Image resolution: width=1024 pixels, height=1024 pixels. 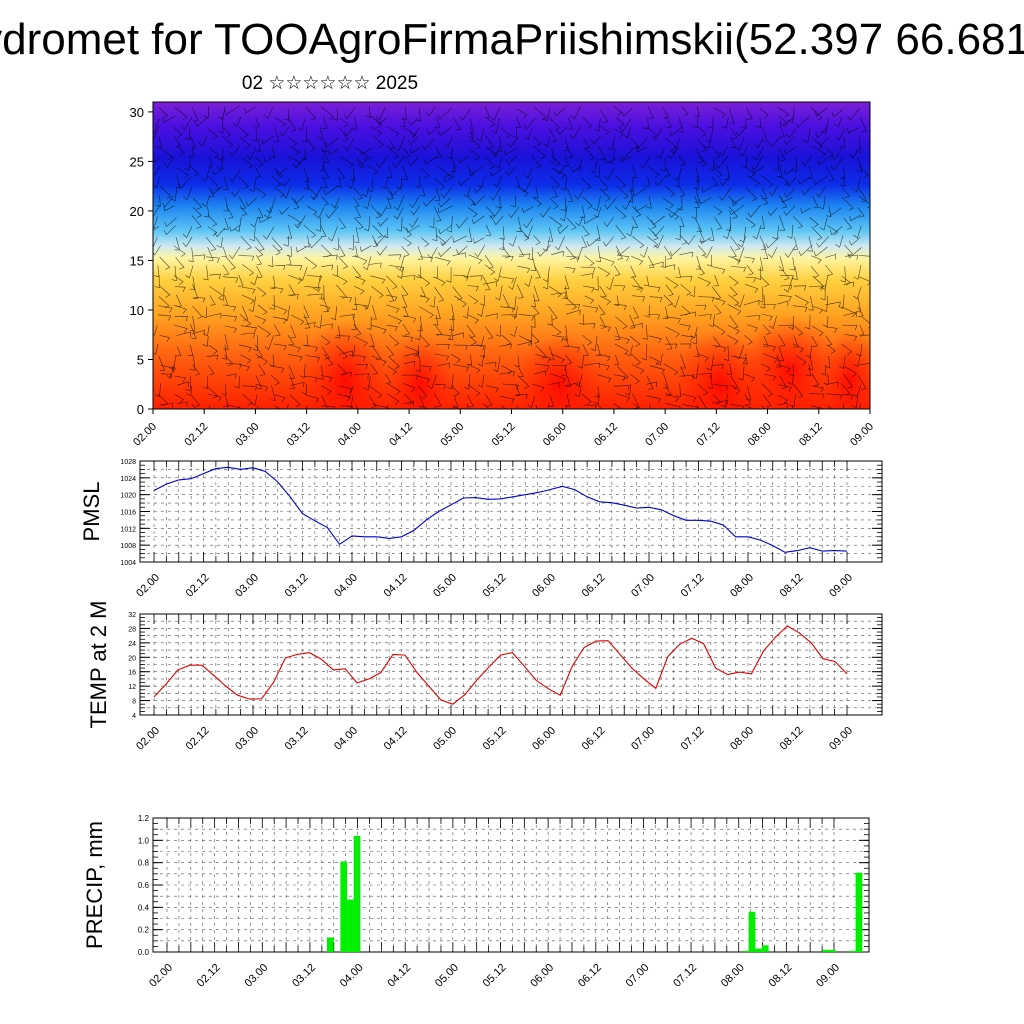 I want to click on precip-x-tick-label: 09.00, so click(x=828, y=976).